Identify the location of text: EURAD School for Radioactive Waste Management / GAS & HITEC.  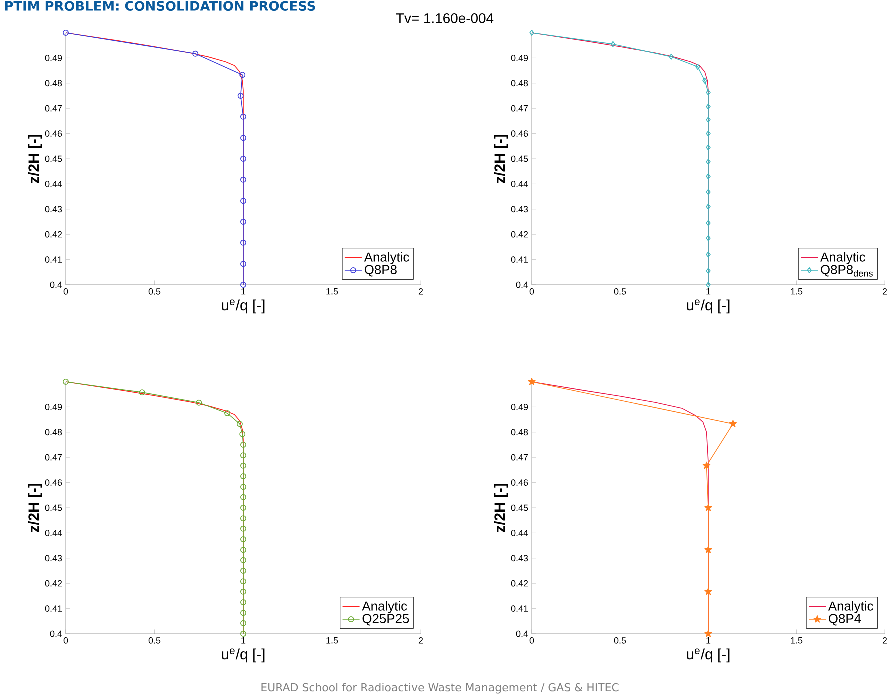
(440, 688).